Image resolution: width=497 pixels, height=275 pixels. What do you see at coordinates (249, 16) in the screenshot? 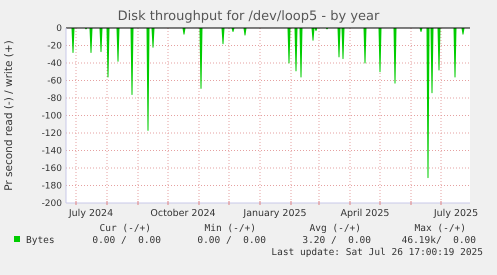
I see `chart-title: Disk throughput for /dev/loop5 - by year` at bounding box center [249, 16].